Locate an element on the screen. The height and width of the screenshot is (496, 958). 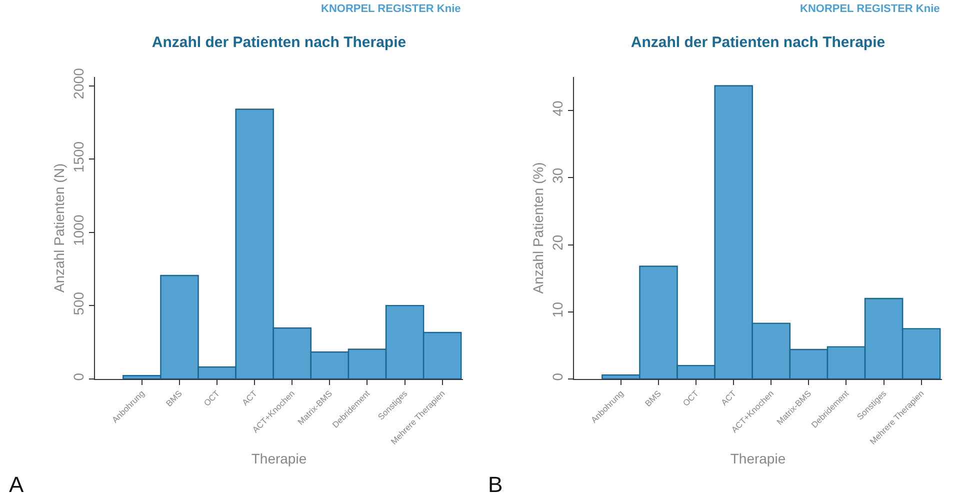
y-tick-label: 1000 is located at coordinates (78, 230).